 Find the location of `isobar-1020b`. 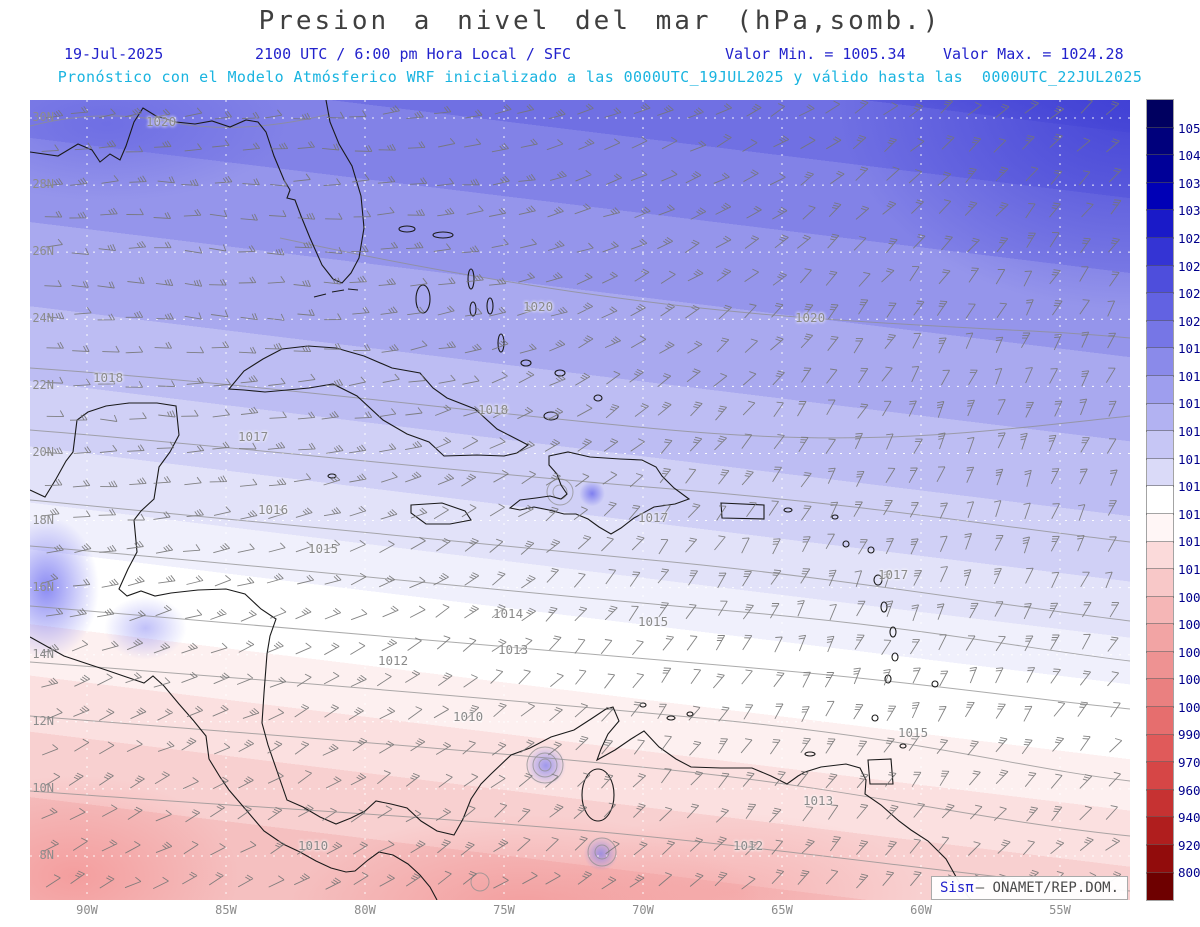

isobar-1020b is located at coordinates (704, 288).